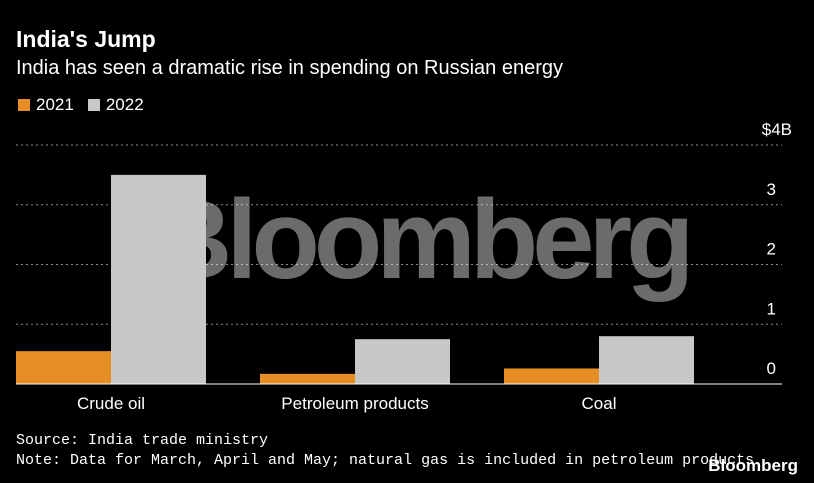 This screenshot has width=814, height=483. I want to click on y-tick-label: 0, so click(771, 368).